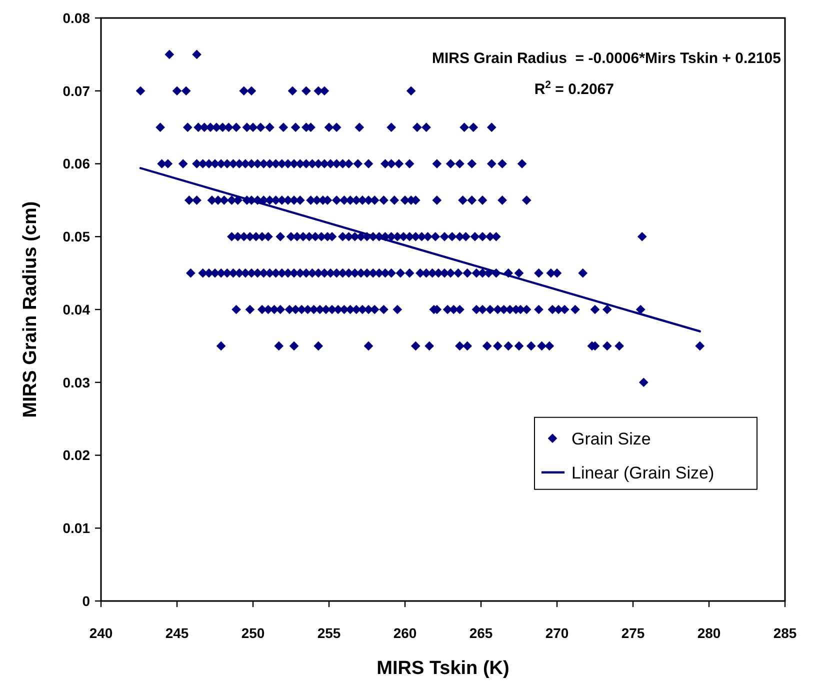  I want to click on x-tick-label: 270, so click(557, 633).